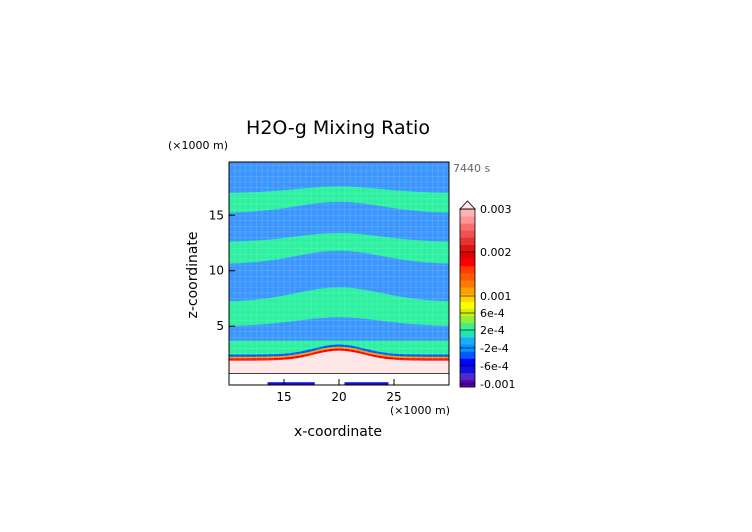 Image resolution: width=752 pixels, height=532 pixels. I want to click on moist-core, so click(339, 362).